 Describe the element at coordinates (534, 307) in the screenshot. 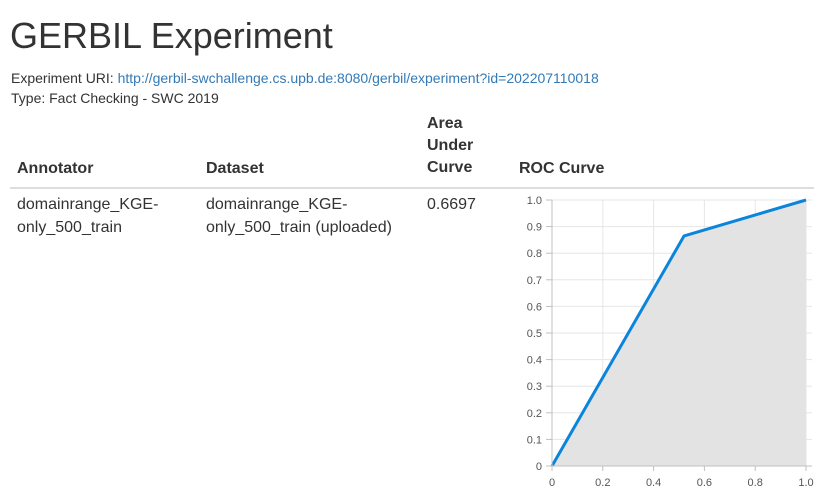

I see `y-tick-label: 0.6` at that location.